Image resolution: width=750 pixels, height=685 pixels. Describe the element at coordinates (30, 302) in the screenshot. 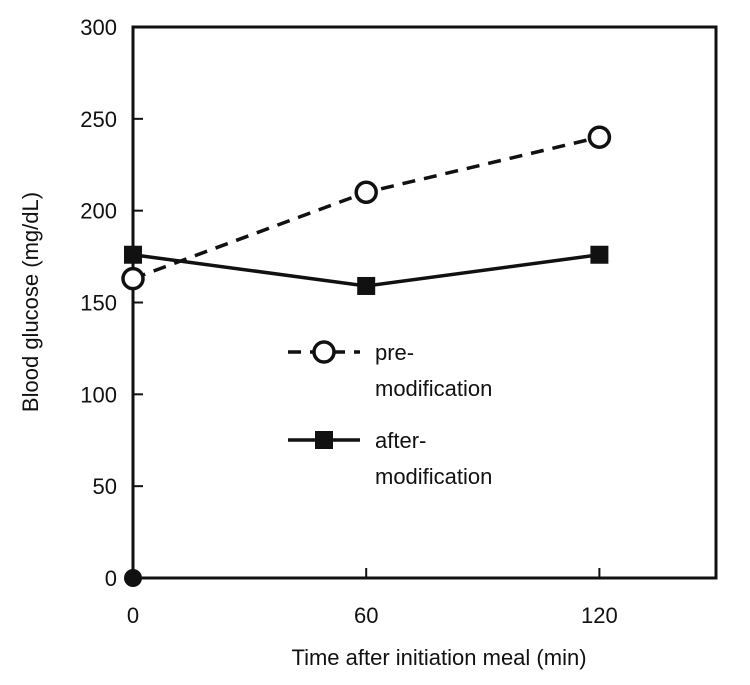

I see `y-axis-title: Blood glucose (mg/dL)` at that location.